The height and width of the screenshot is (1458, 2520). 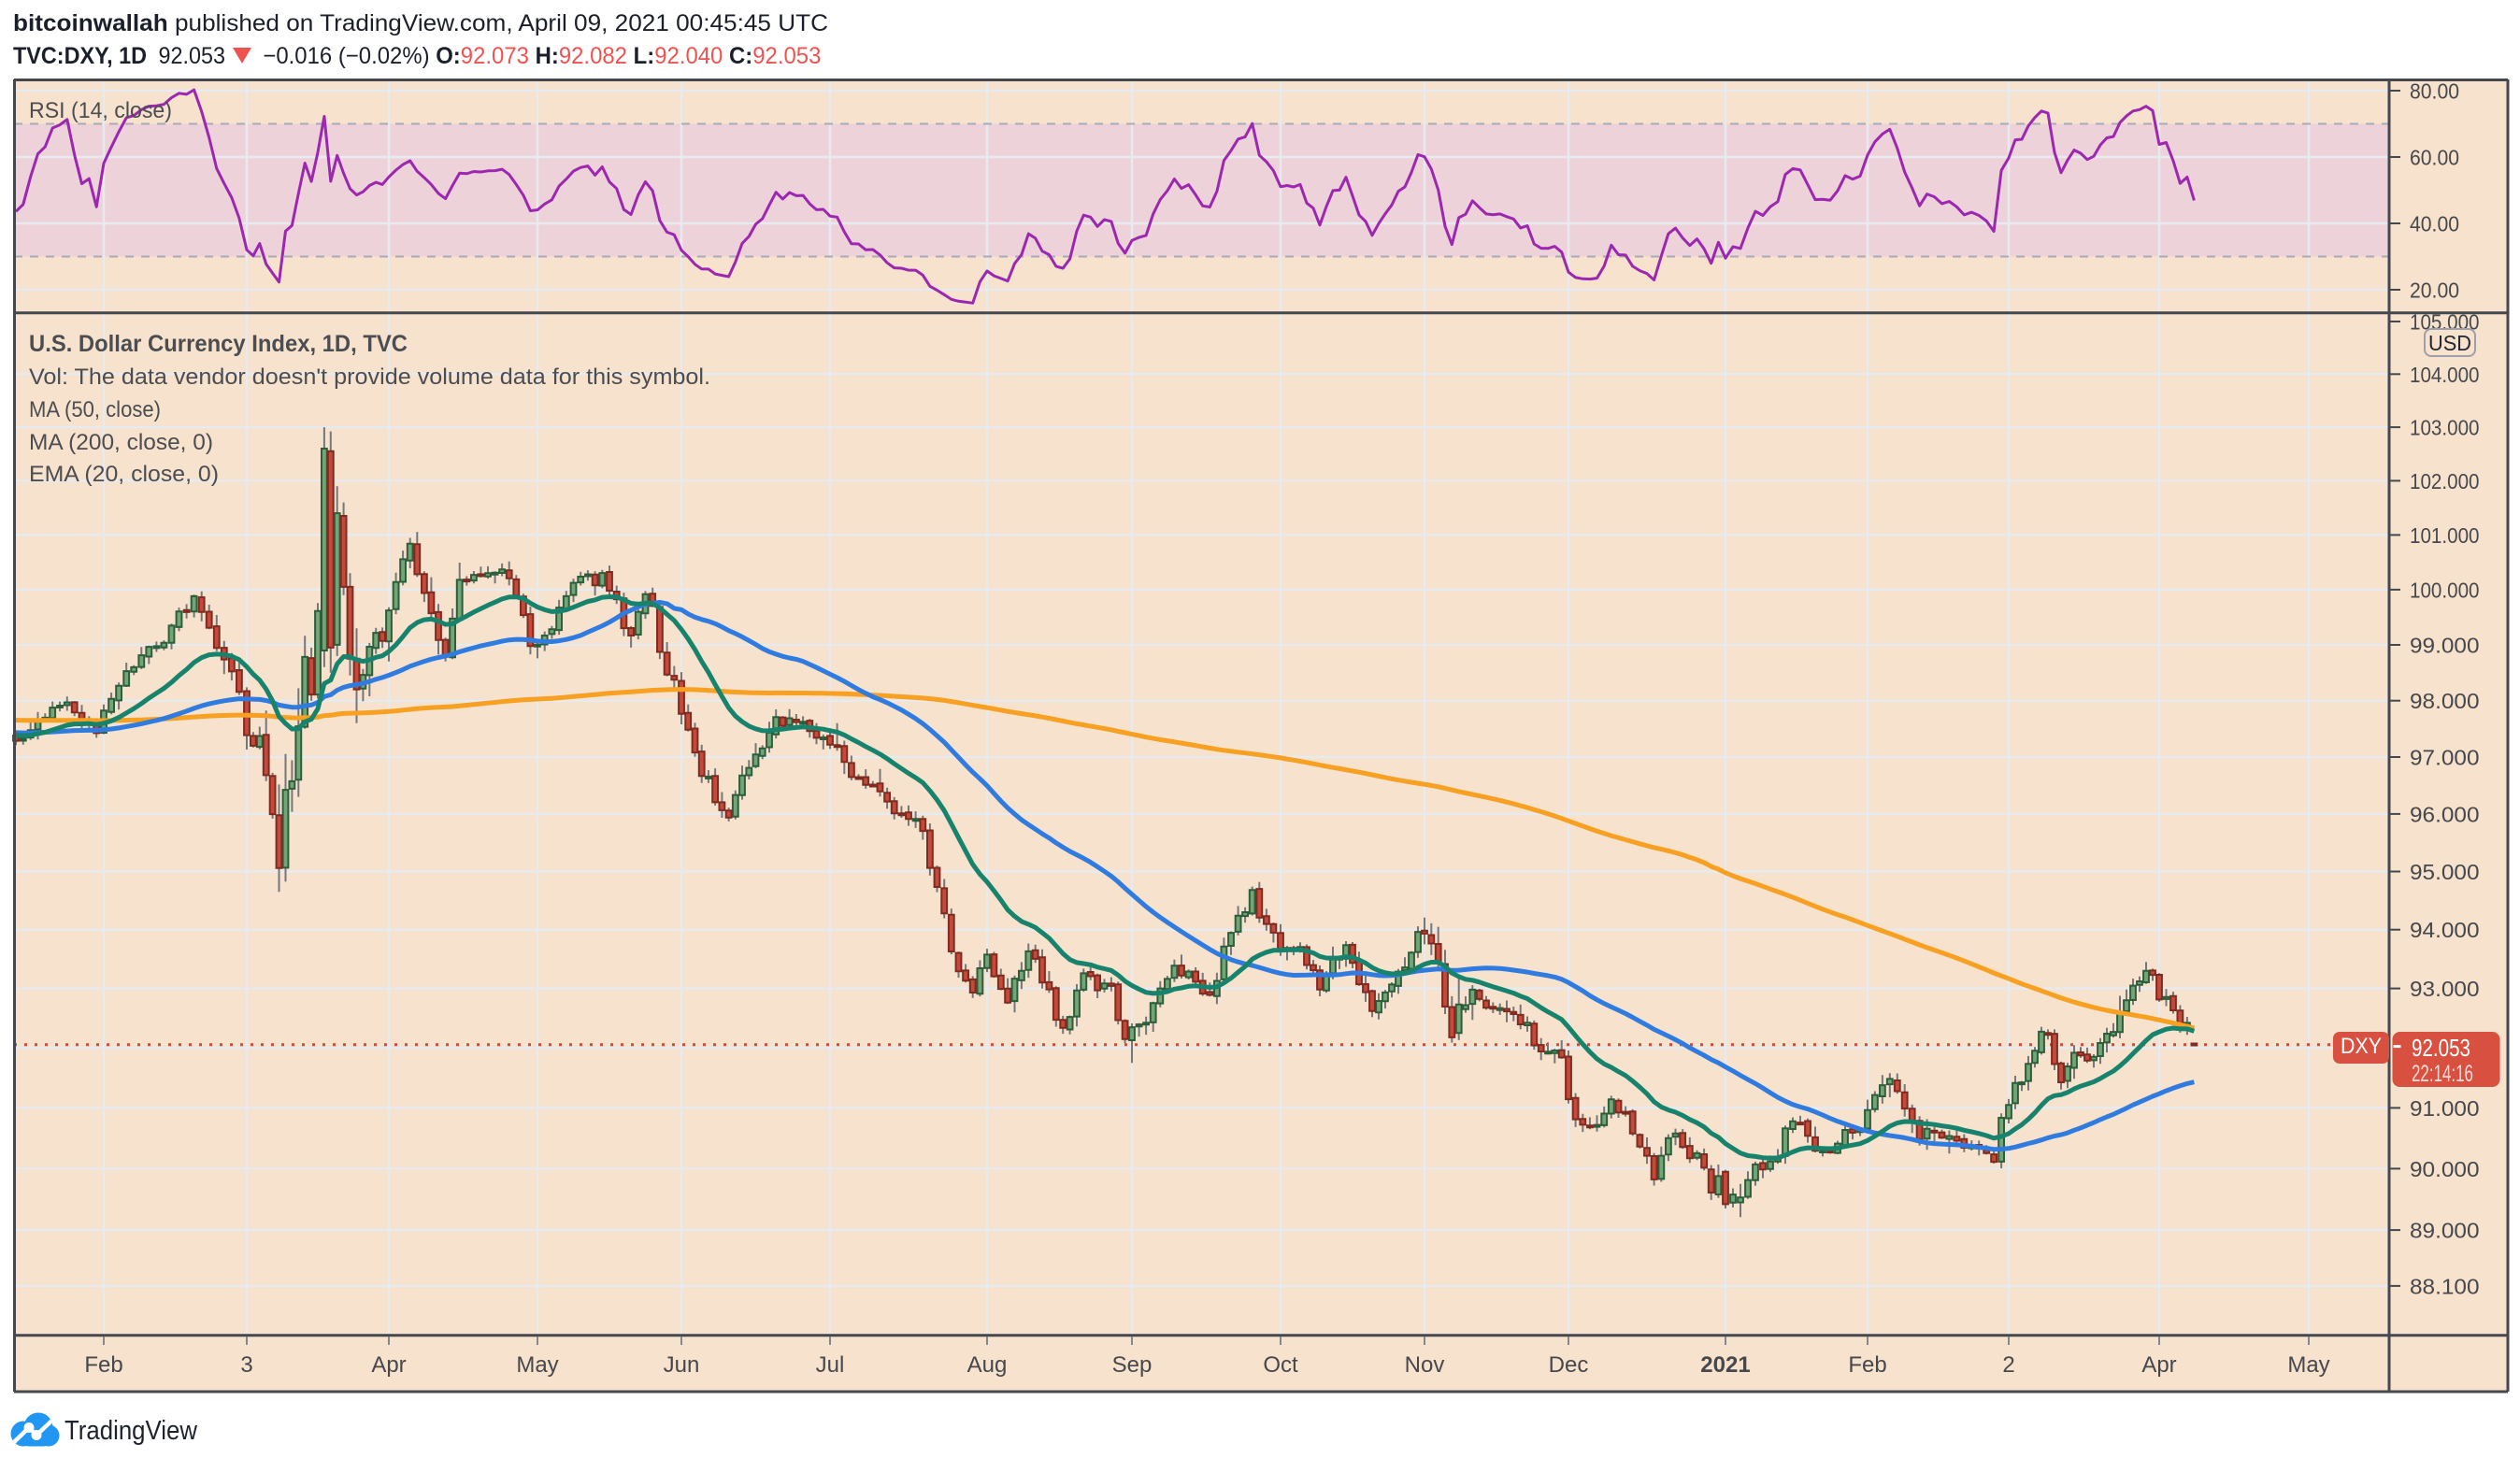 I want to click on svg-text: Oct, so click(x=1280, y=1365).